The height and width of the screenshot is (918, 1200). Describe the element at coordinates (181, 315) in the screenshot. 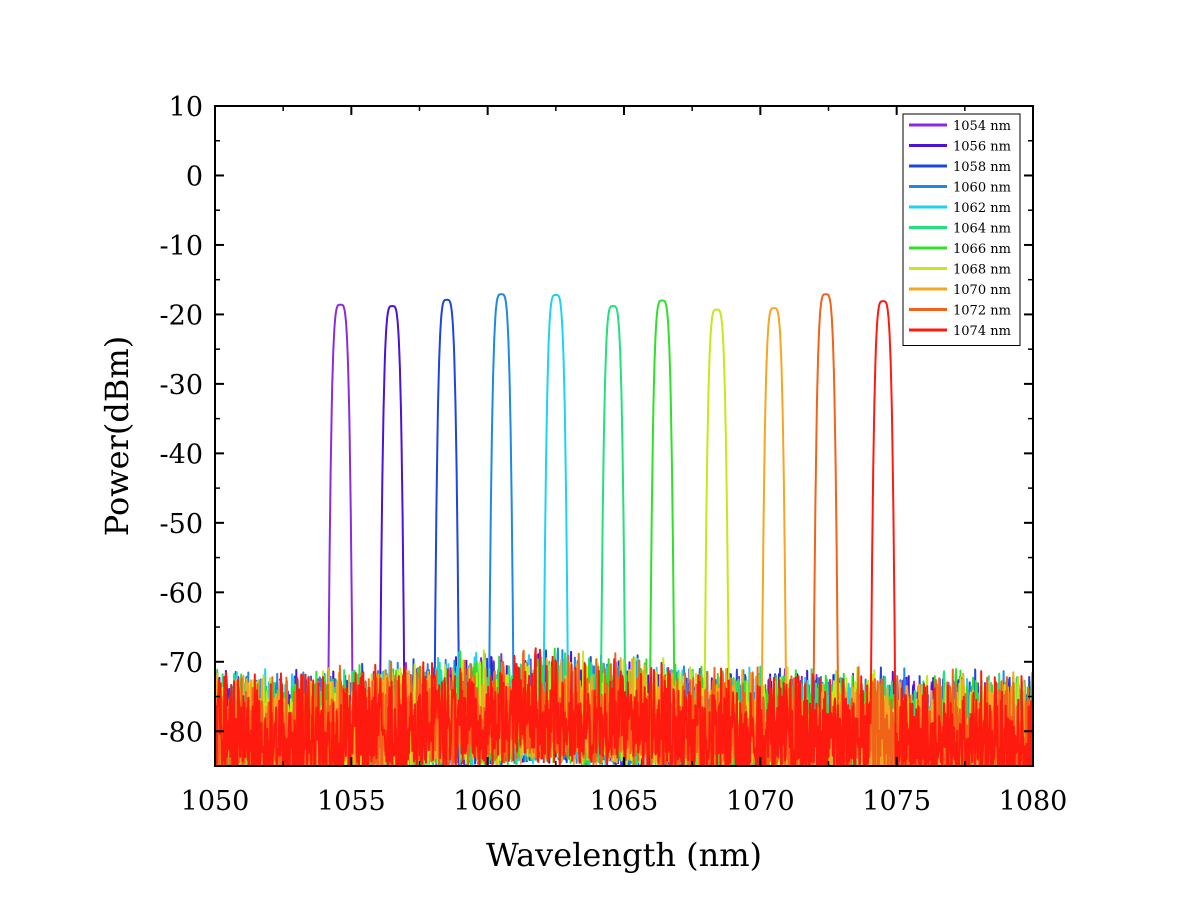

I see `y-tick-label: -20` at that location.